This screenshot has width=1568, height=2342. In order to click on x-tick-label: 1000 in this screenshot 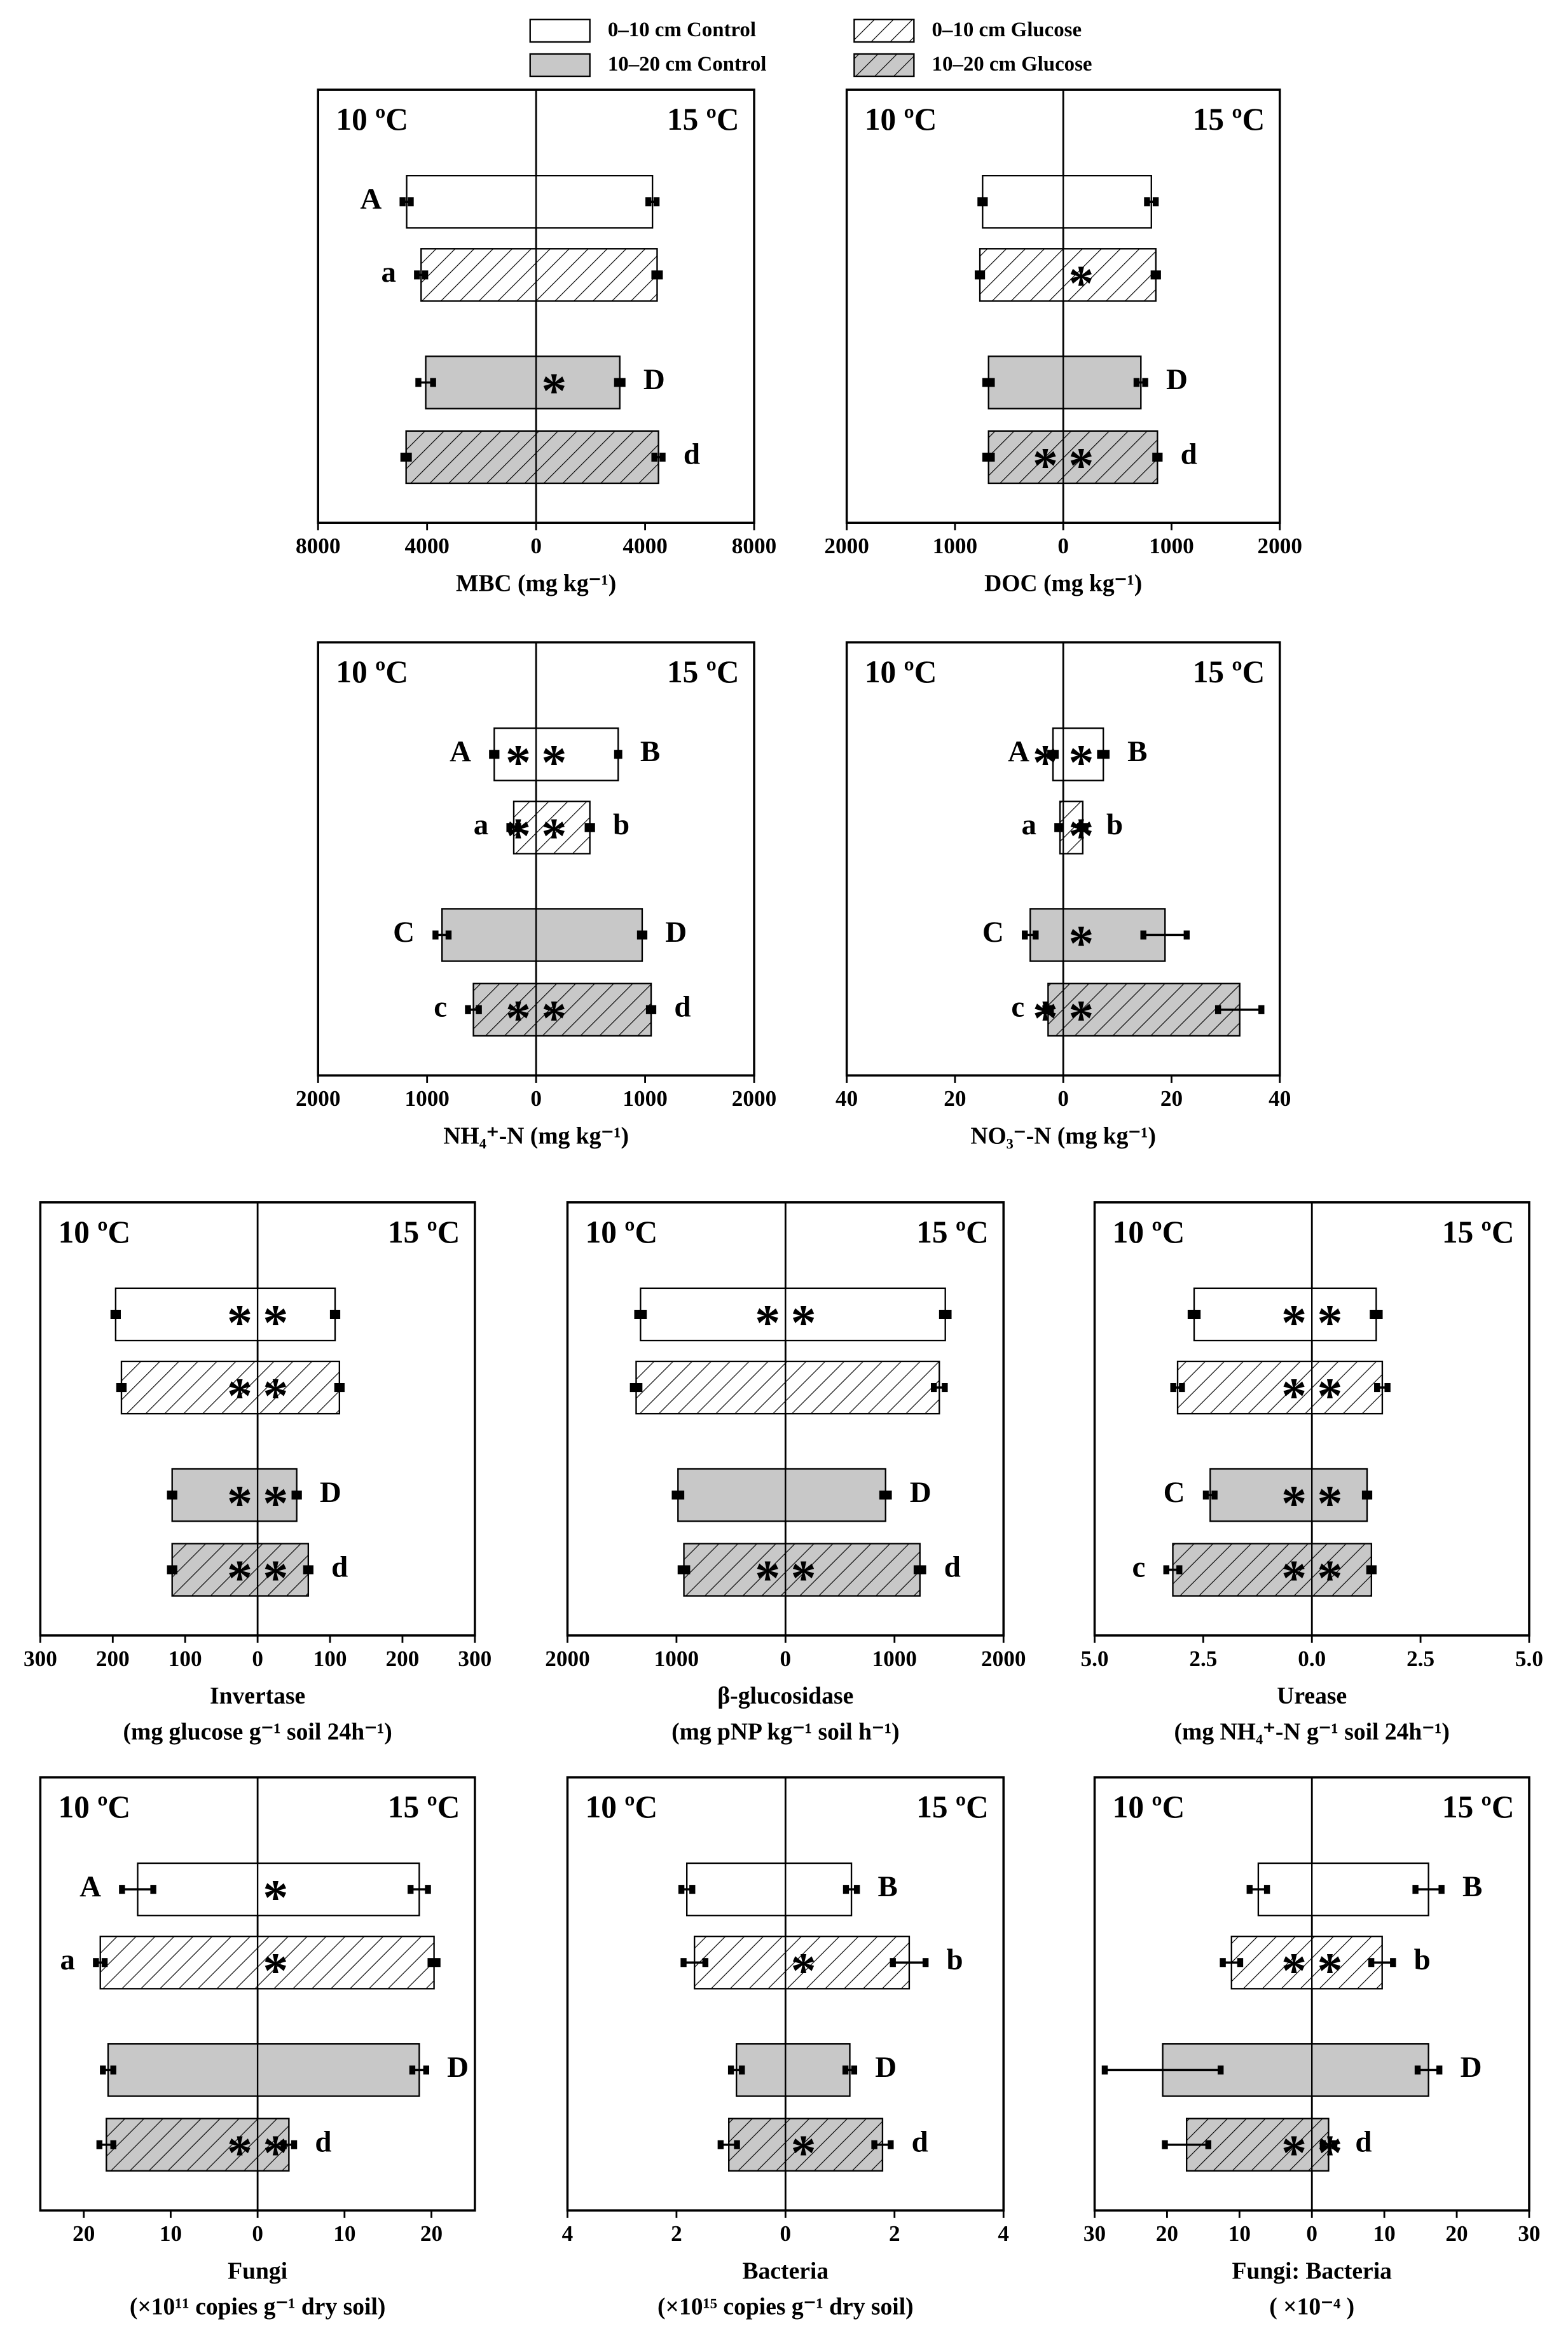, I will do `click(644, 1098)`.